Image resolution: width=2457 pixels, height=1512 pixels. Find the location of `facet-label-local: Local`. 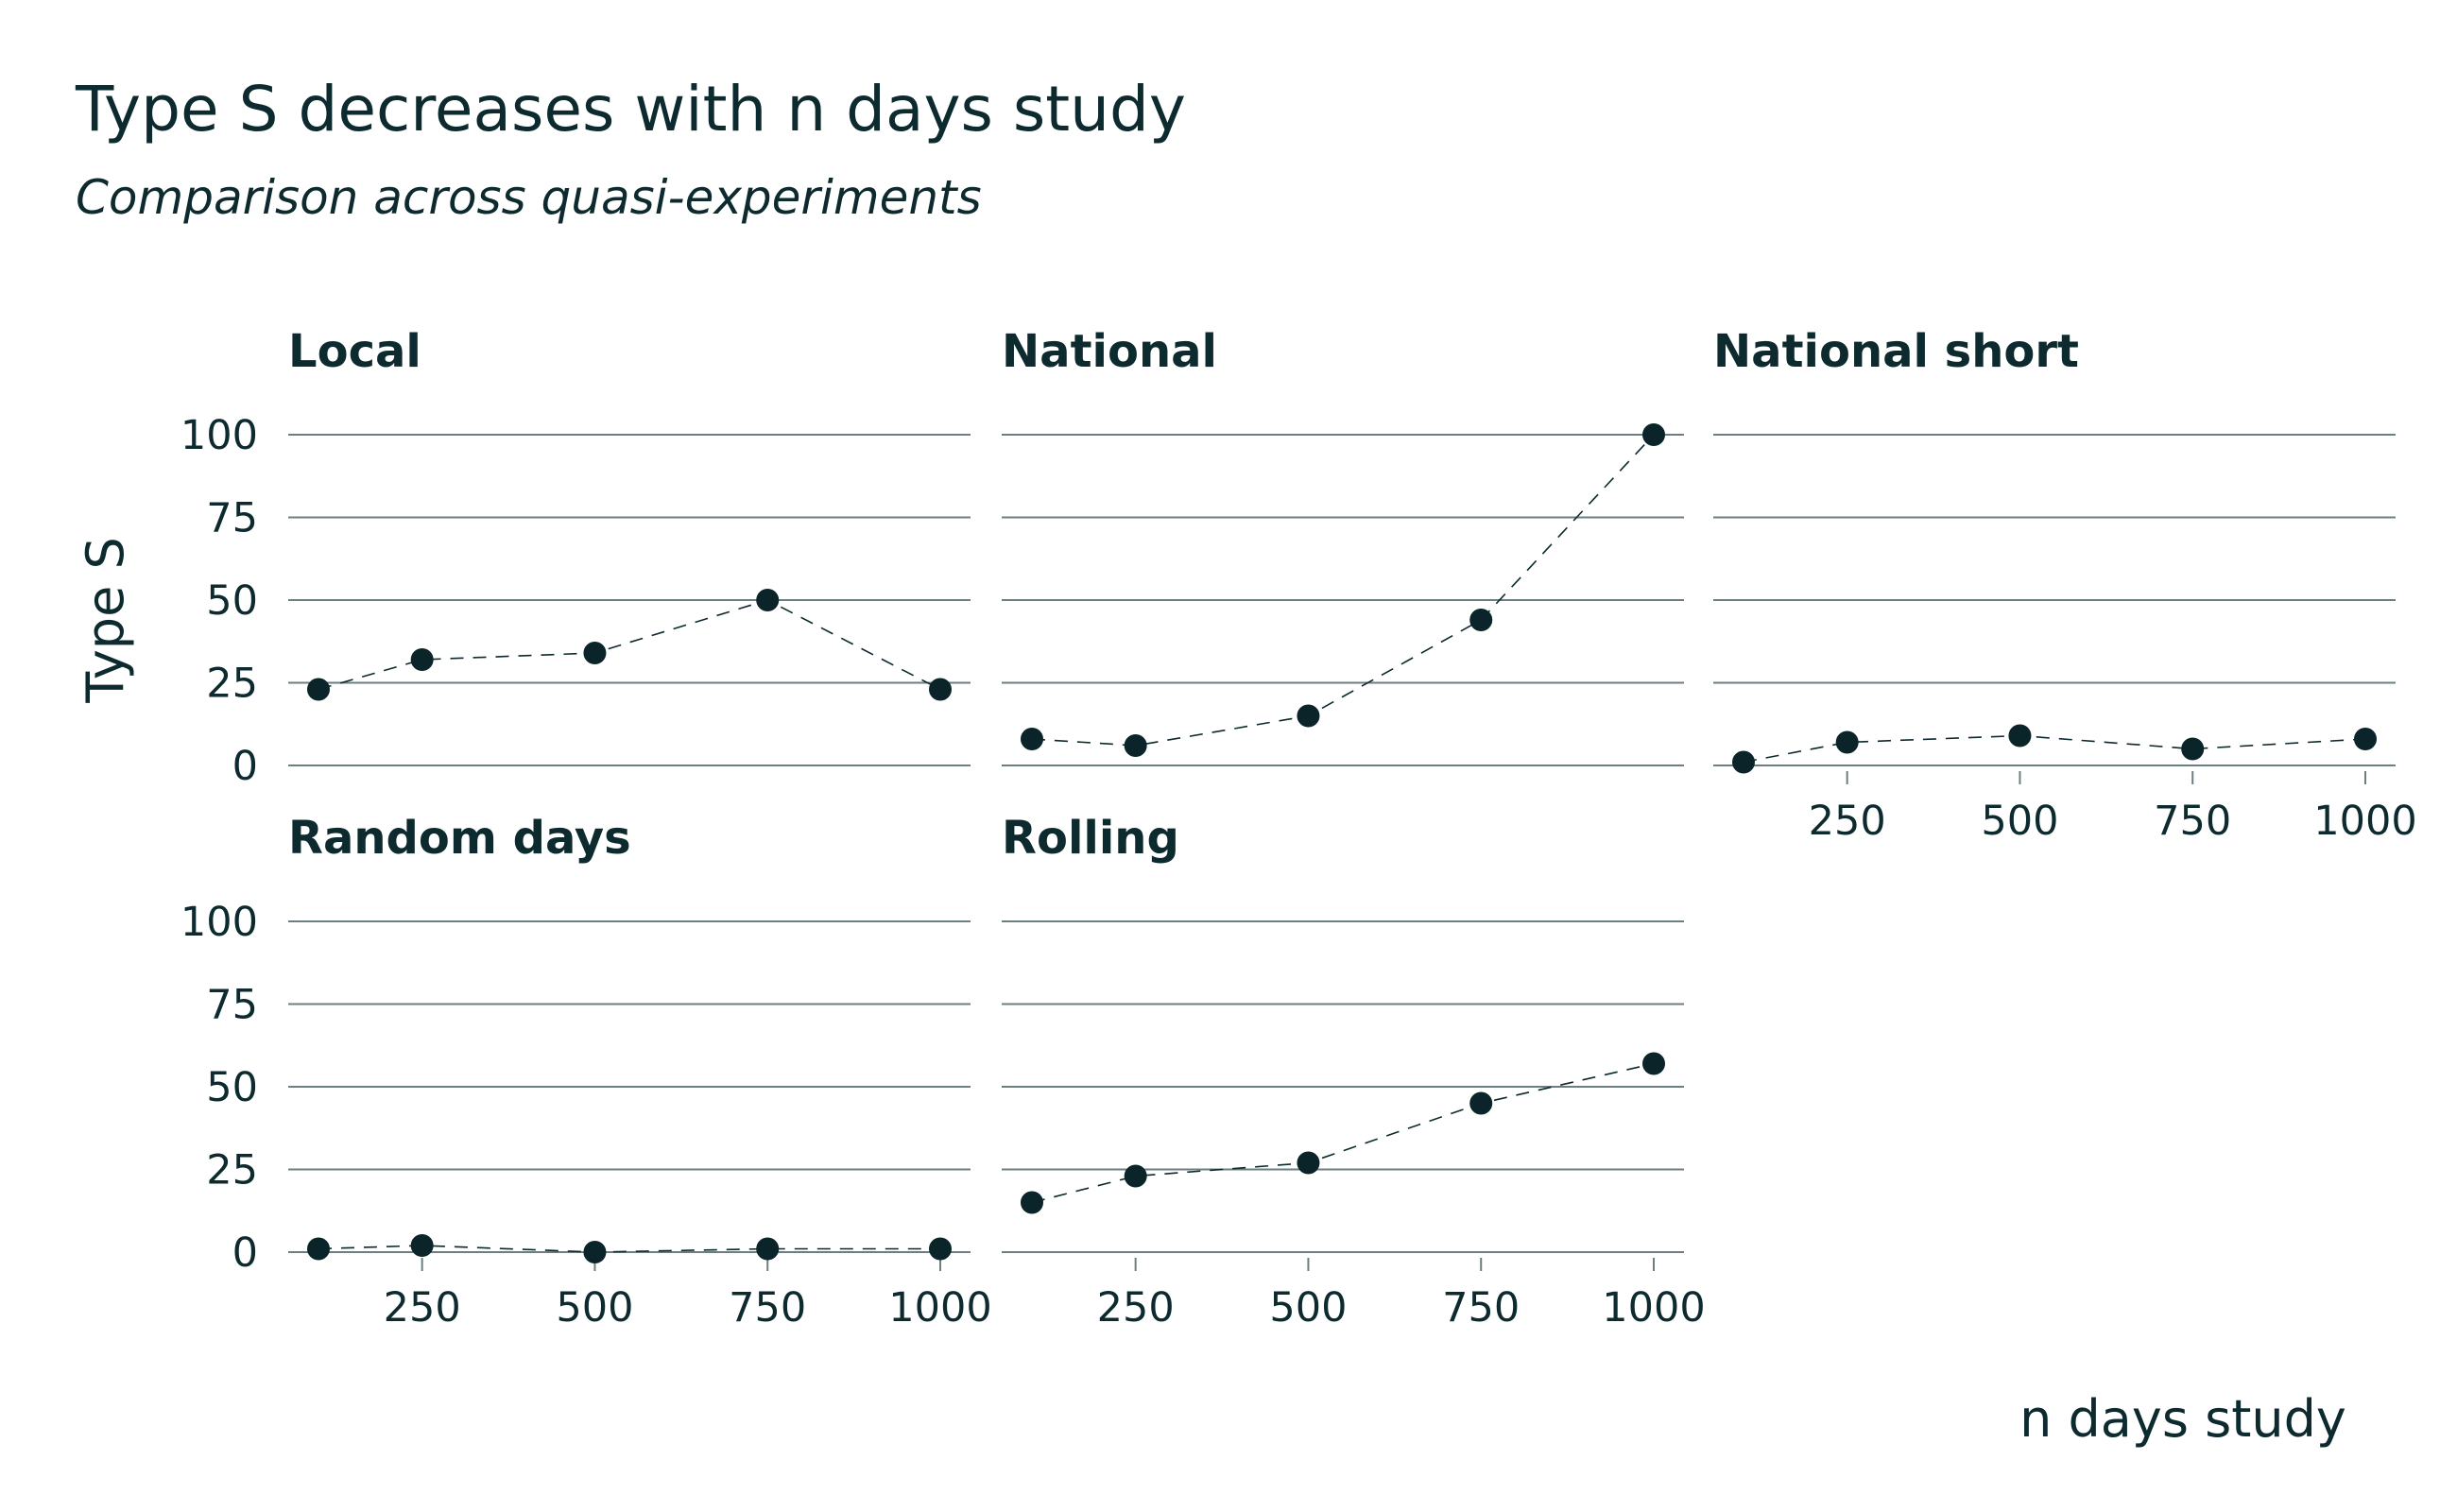

facet-label-local: Local is located at coordinates (354, 351).